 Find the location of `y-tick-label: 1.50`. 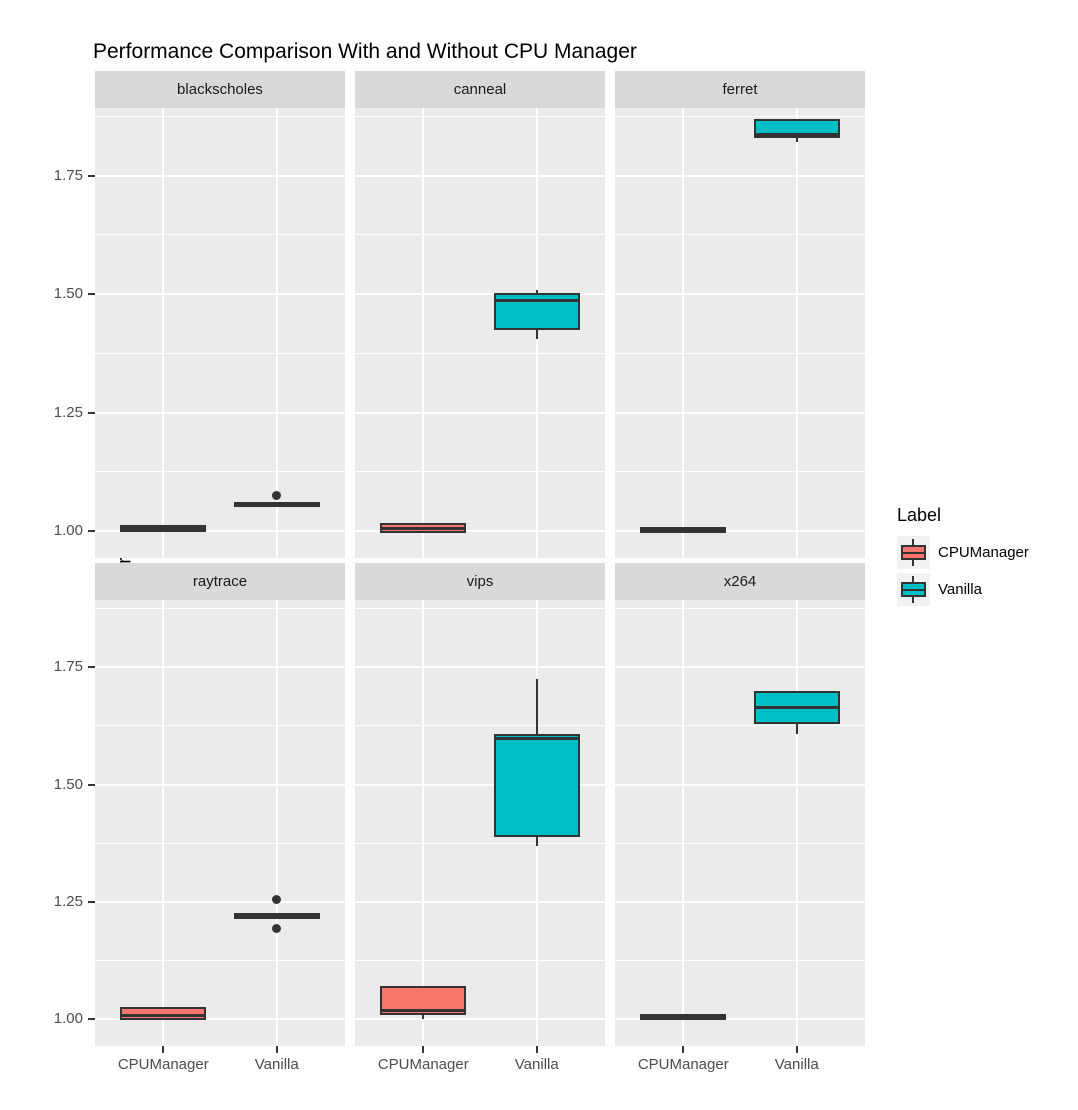

y-tick-label: 1.50 is located at coordinates (68, 784).